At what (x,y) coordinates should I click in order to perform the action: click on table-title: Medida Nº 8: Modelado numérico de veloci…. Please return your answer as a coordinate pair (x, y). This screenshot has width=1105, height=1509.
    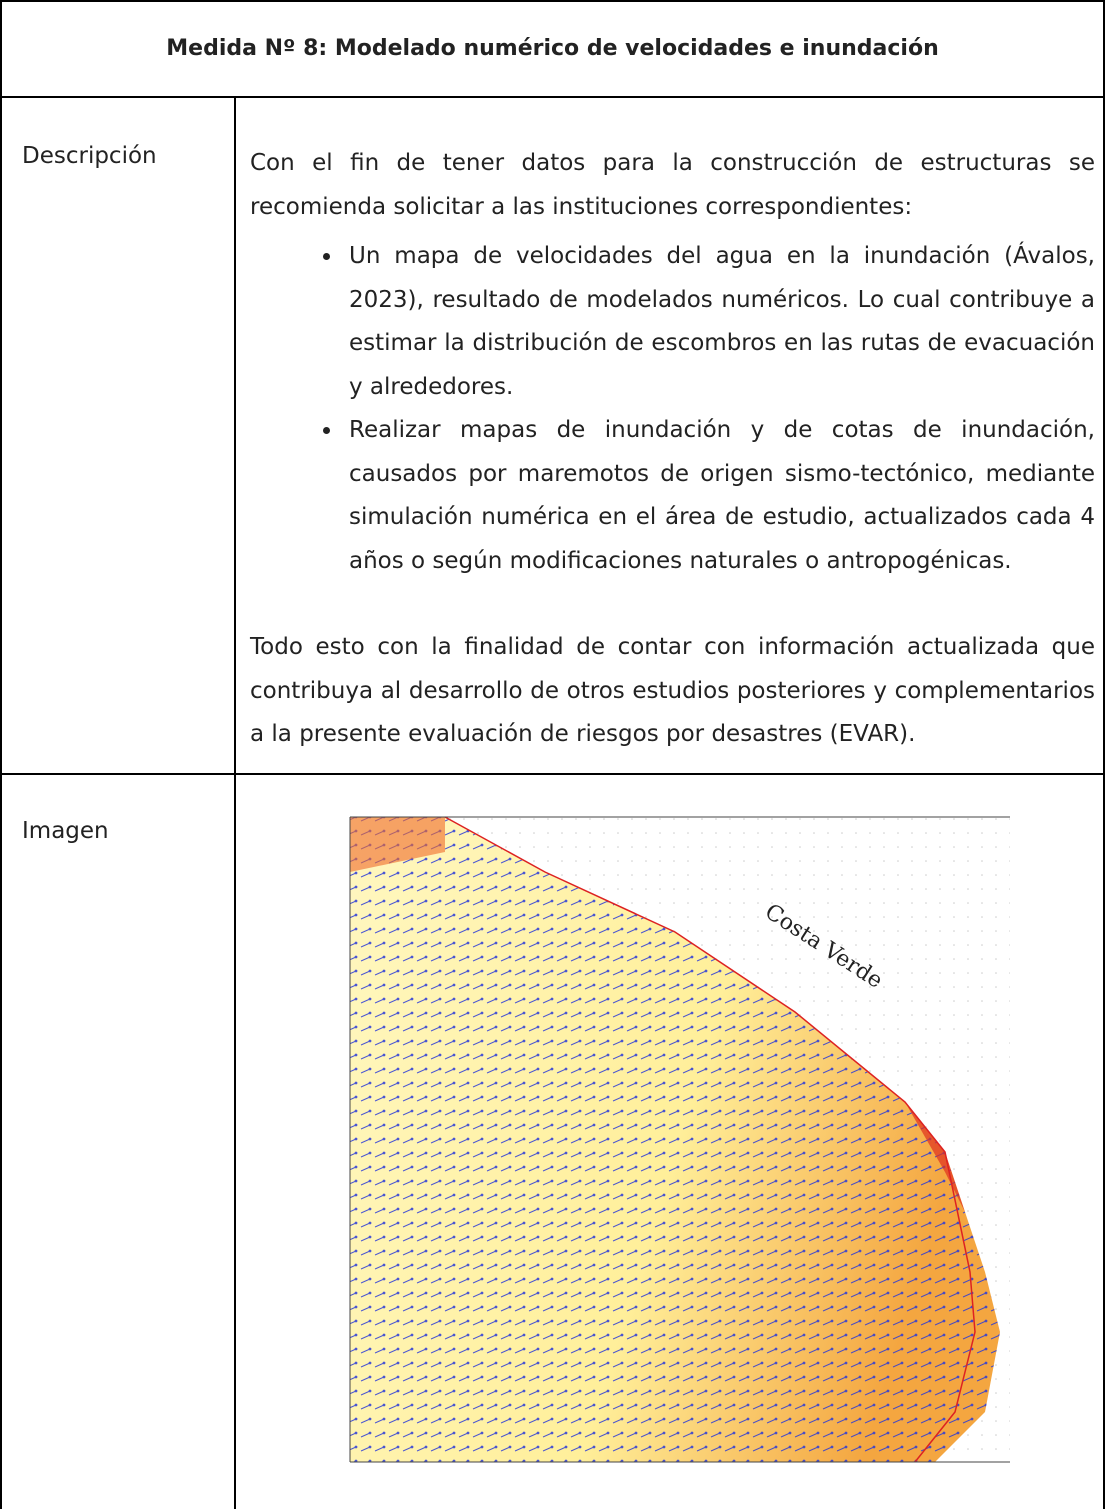
    Looking at the image, I should click on (552, 48).